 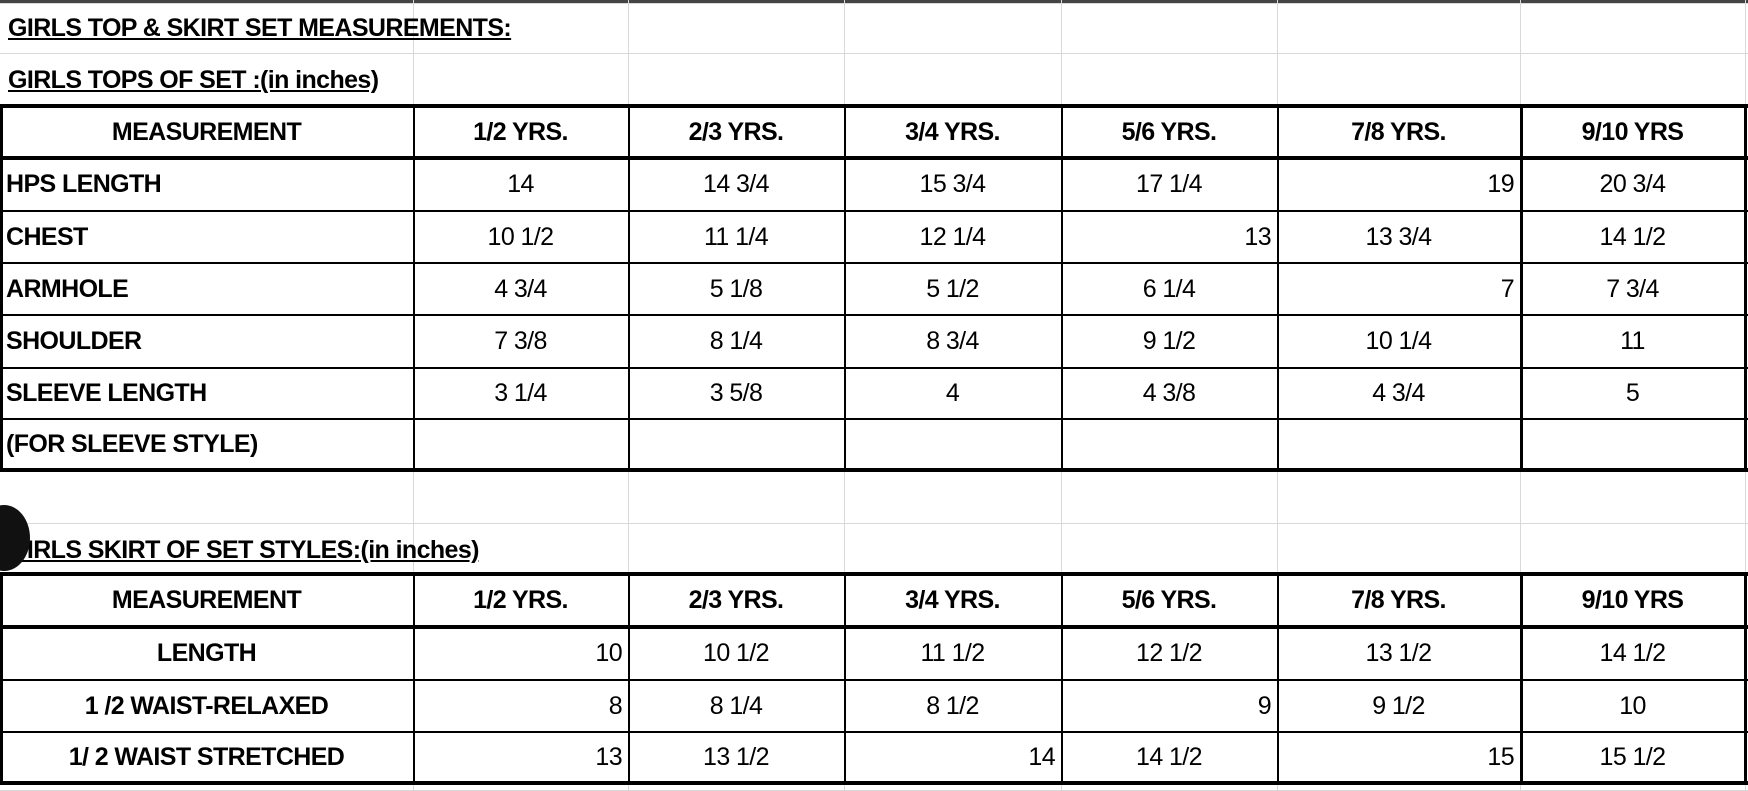 What do you see at coordinates (193, 80) in the screenshot?
I see `tops-section-title: GIRLS TOPS OF SET :(in inches)` at bounding box center [193, 80].